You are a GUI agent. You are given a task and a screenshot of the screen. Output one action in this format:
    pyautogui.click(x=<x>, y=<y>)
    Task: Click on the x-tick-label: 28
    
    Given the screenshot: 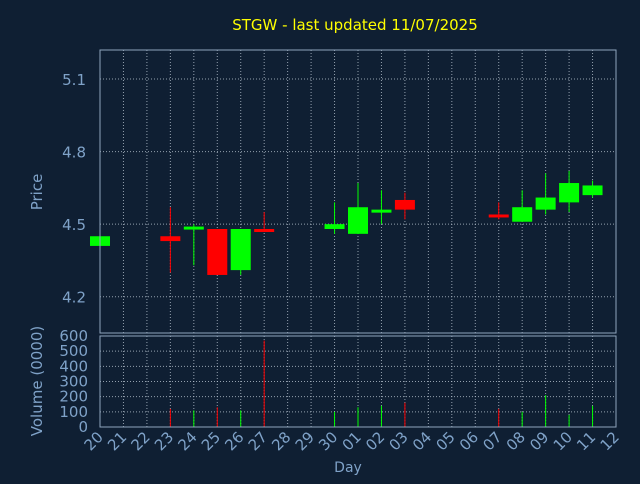 What is the action you would take?
    pyautogui.click(x=281, y=441)
    